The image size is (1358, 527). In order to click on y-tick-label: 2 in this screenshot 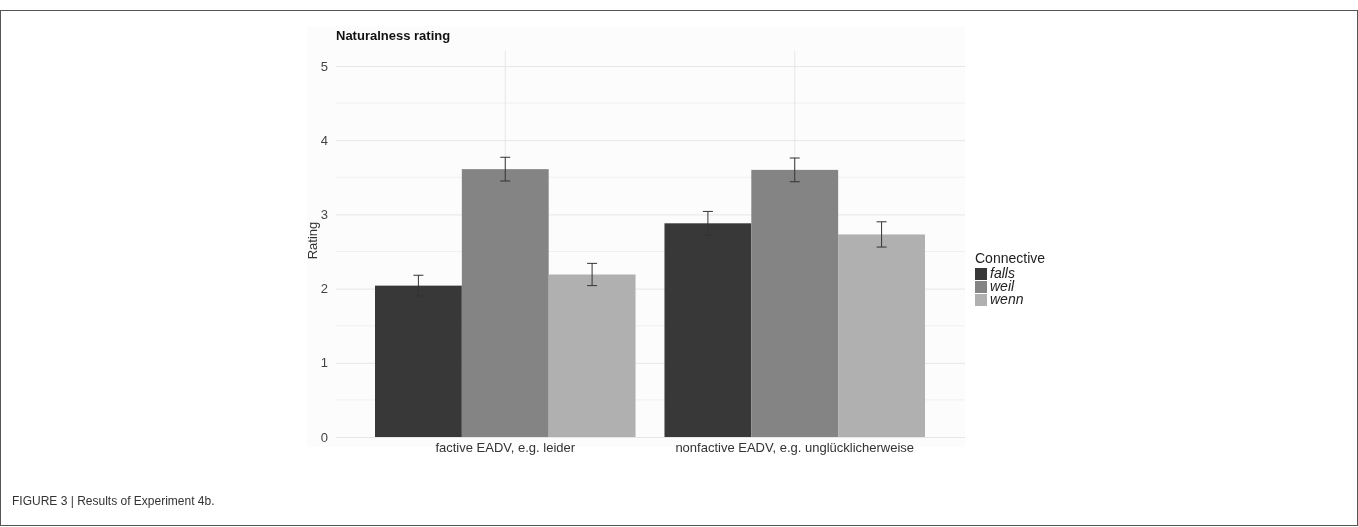, I will do `click(324, 289)`.